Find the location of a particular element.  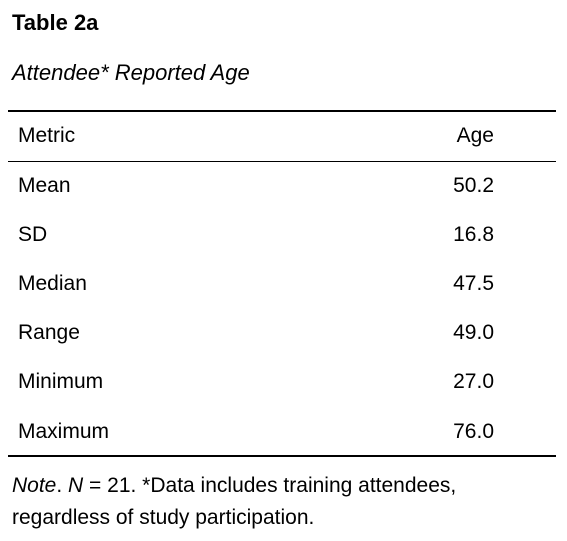

note-period: . is located at coordinates (62, 485).